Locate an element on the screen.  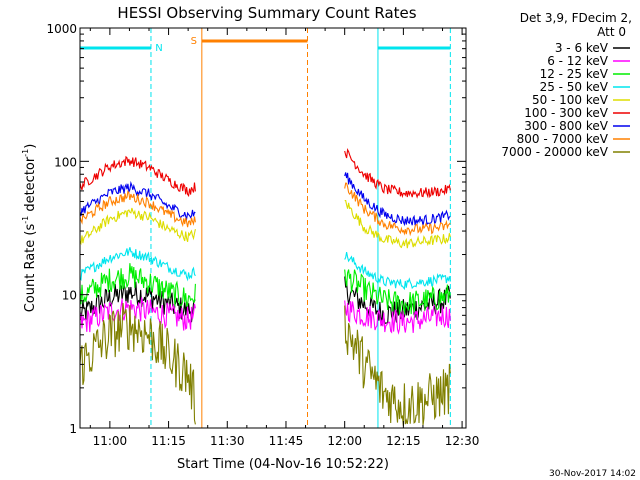
legend-entry-label: 3 - 6 keV is located at coordinates (582, 48).